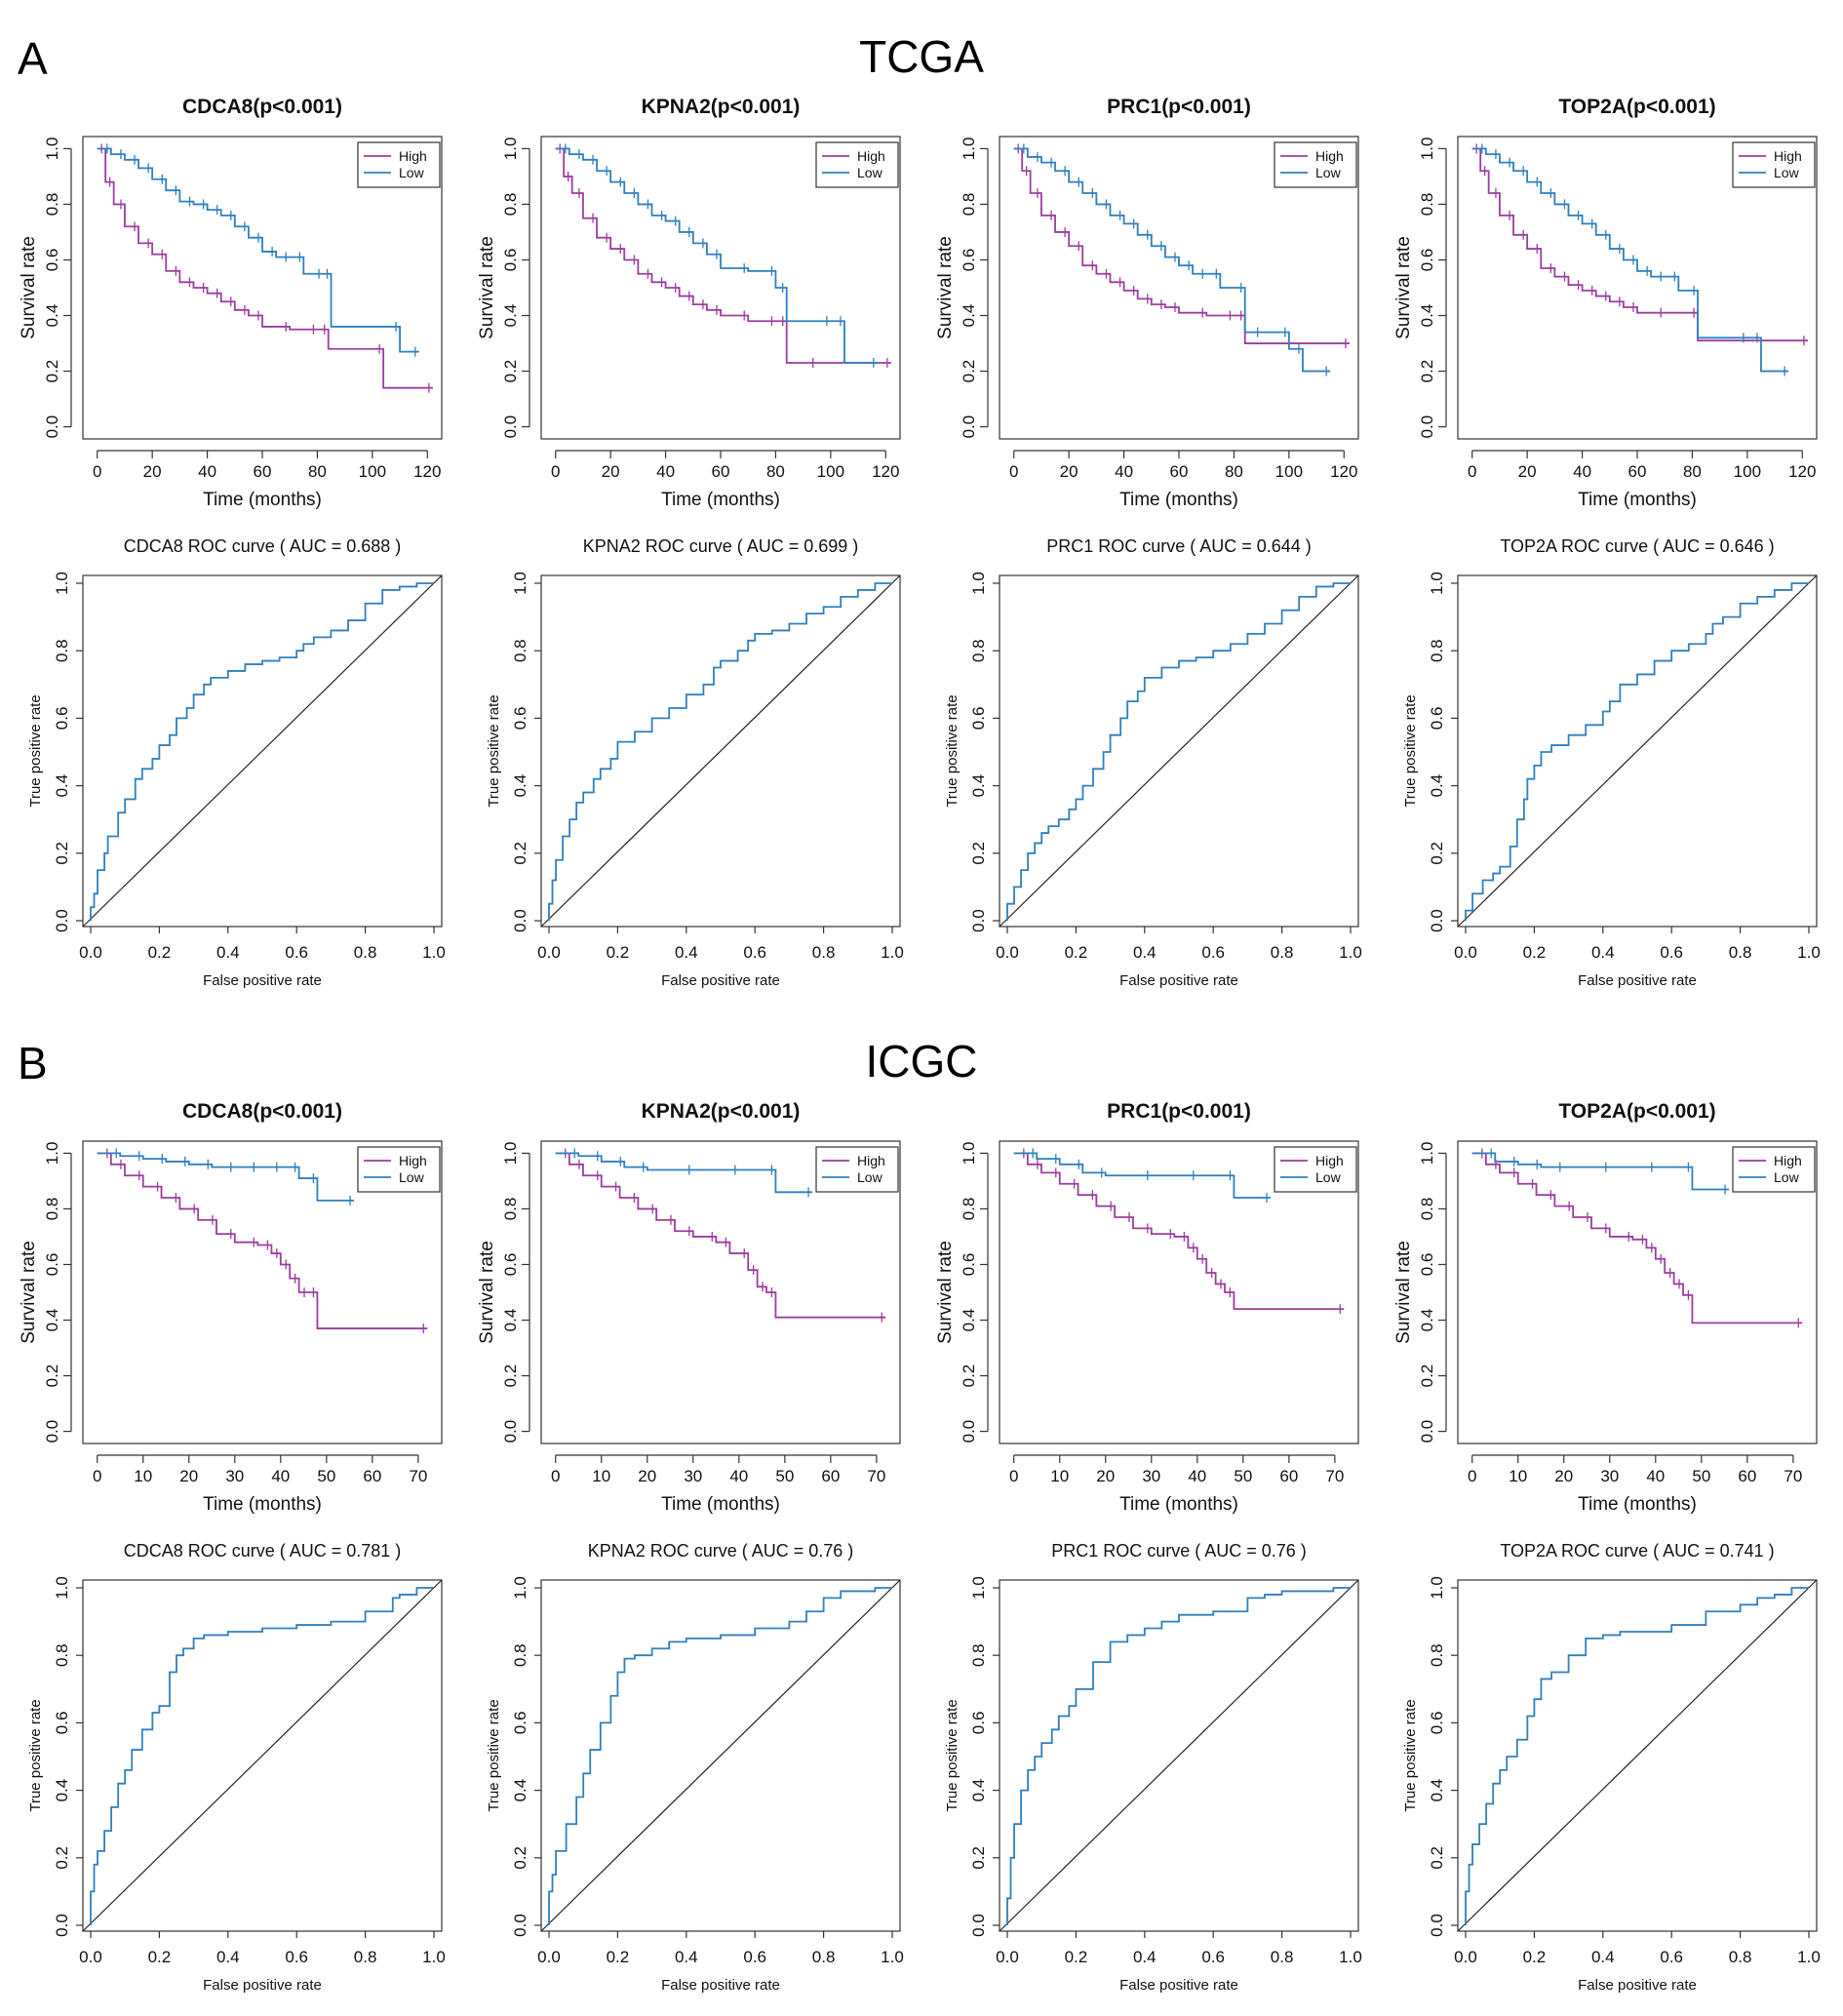  Describe the element at coordinates (1747, 472) in the screenshot. I see `x-tick-label: 100` at that location.